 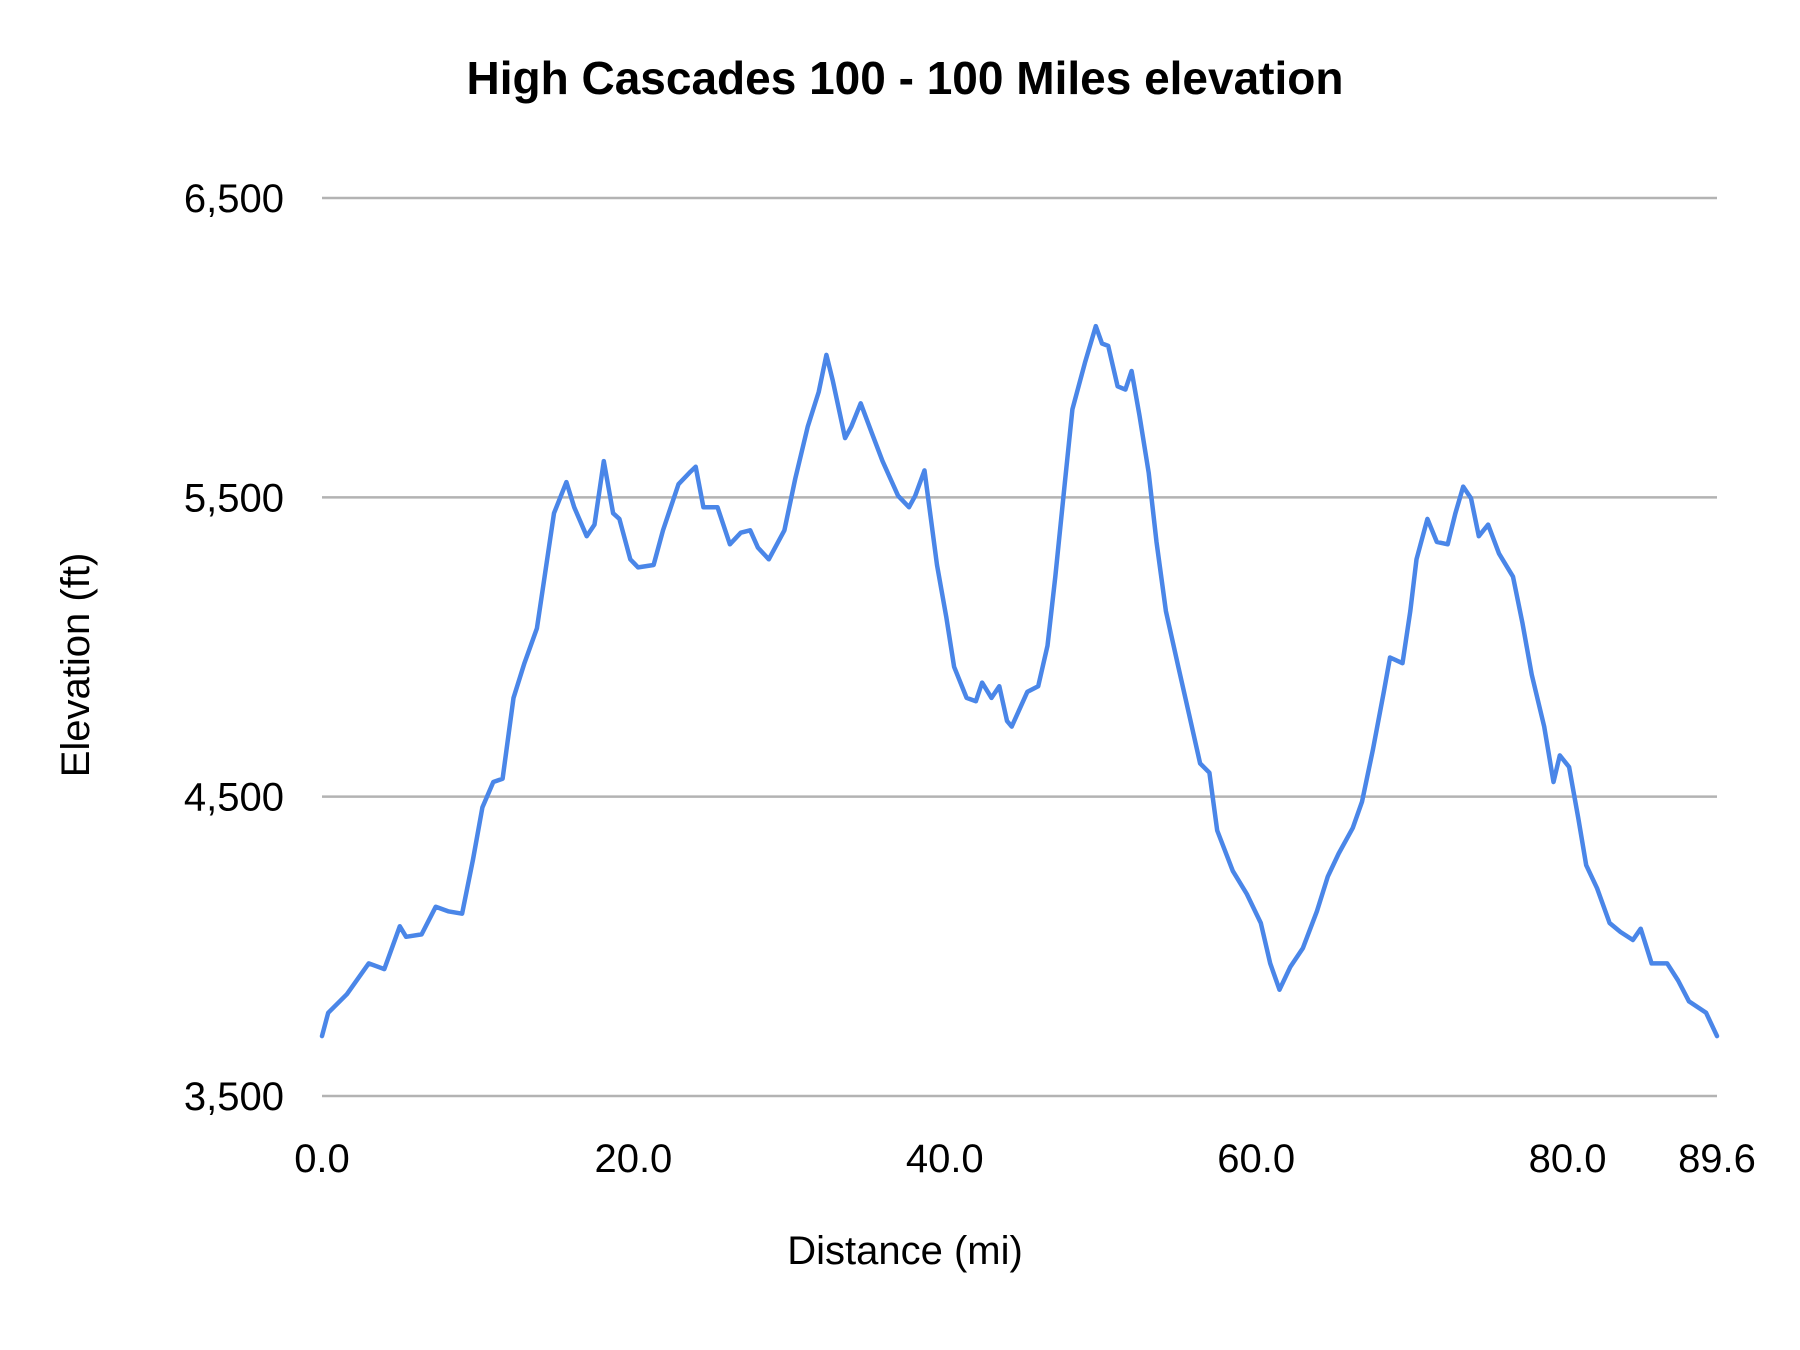 I want to click on y-tick-label: 5,500, so click(x=234, y=498).